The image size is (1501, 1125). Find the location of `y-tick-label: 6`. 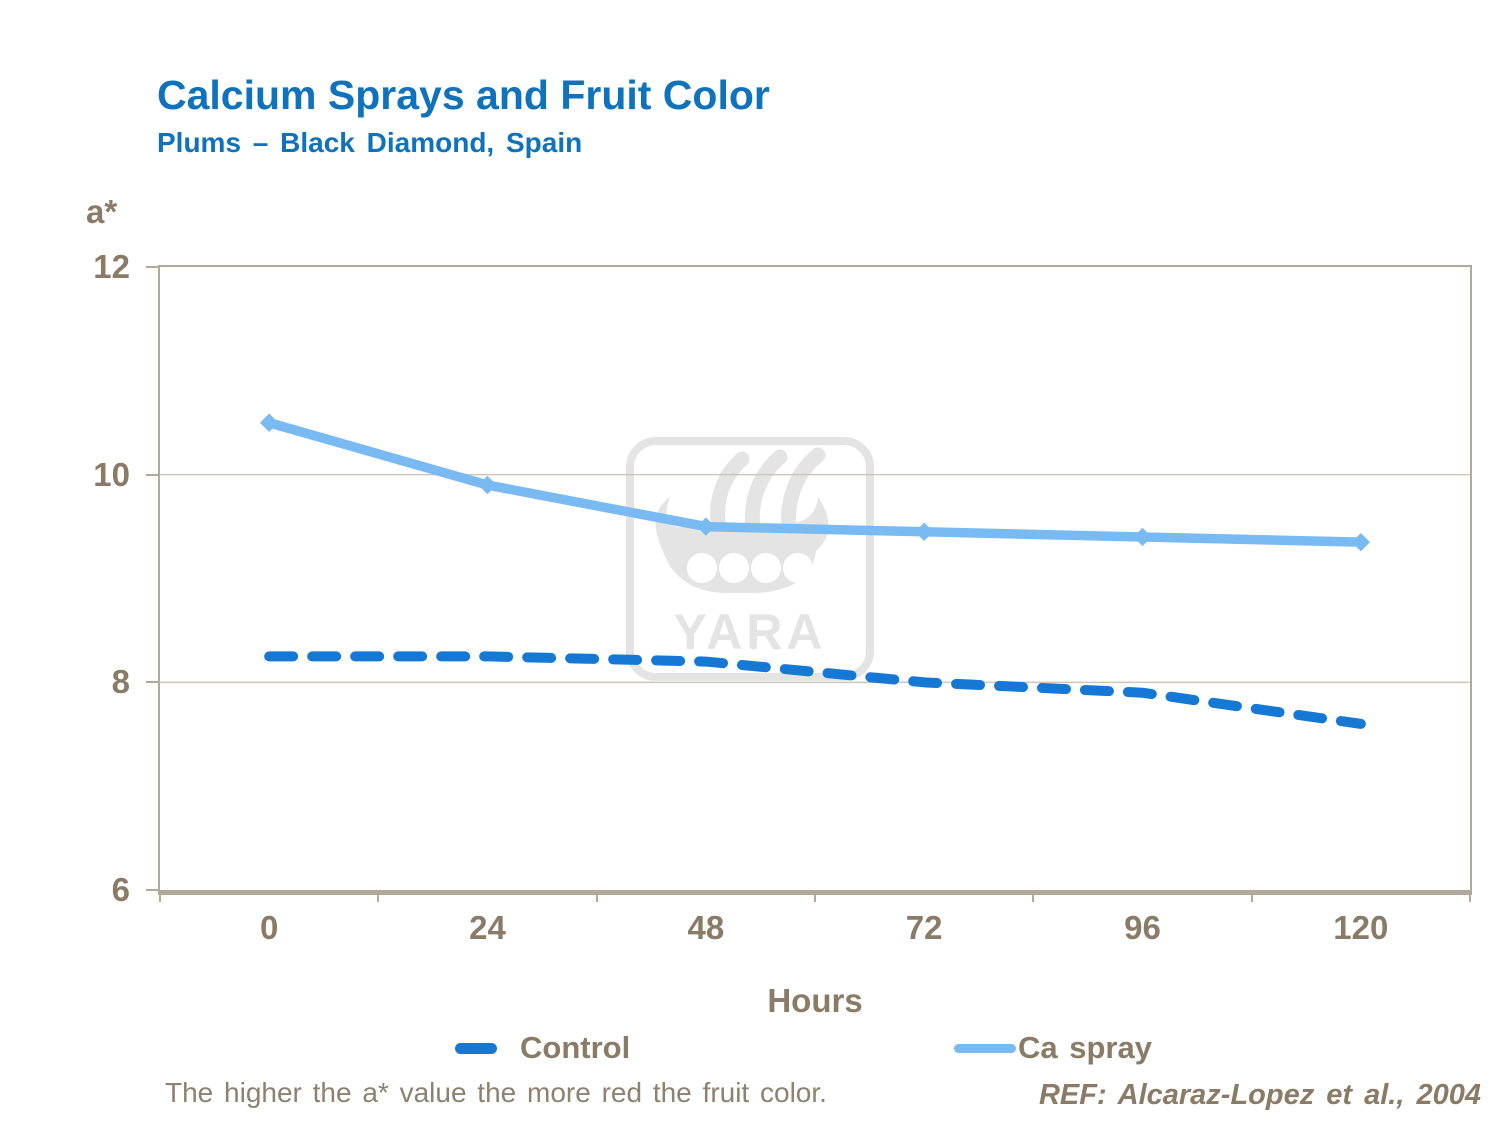

y-tick-label: 6 is located at coordinates (120, 889).